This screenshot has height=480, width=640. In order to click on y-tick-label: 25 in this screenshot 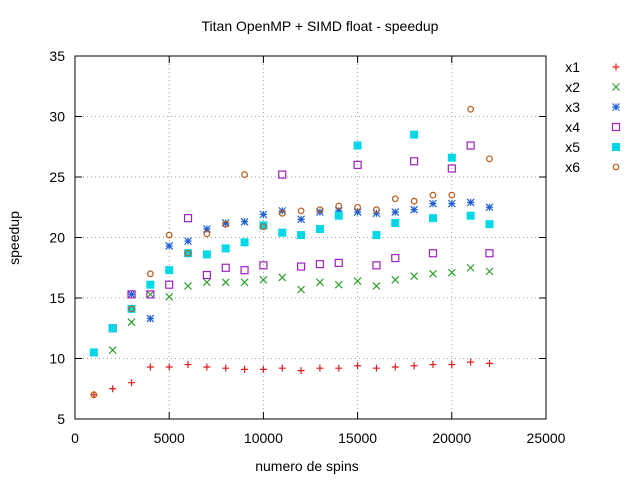, I will do `click(57, 177)`.